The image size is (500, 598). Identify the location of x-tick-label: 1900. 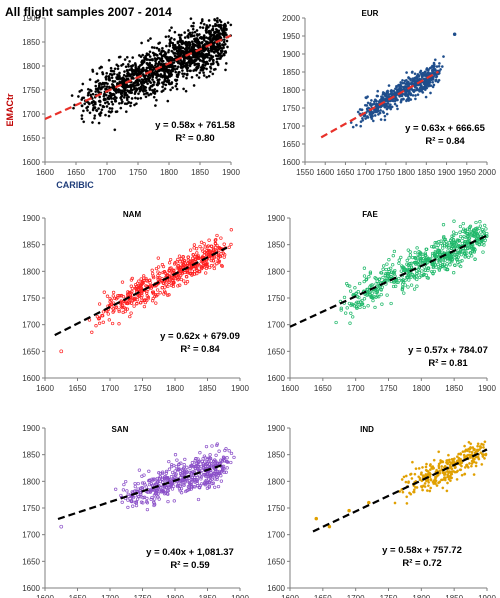
(240, 388).